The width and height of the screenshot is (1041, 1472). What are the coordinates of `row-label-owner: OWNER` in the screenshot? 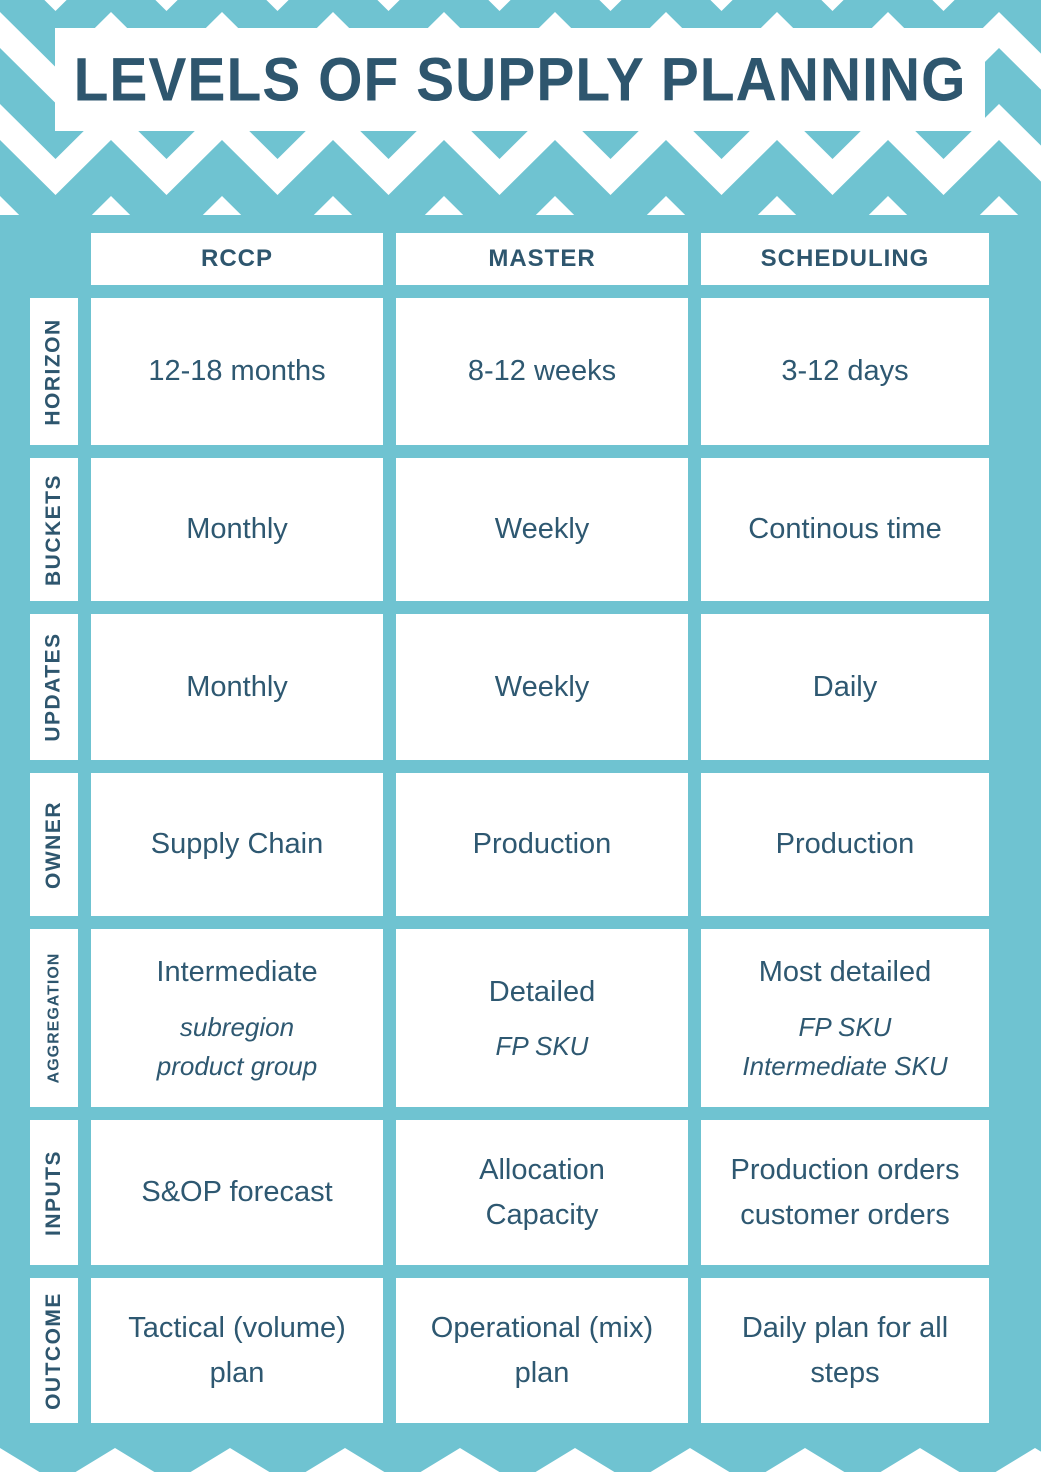 It's located at (54, 844).